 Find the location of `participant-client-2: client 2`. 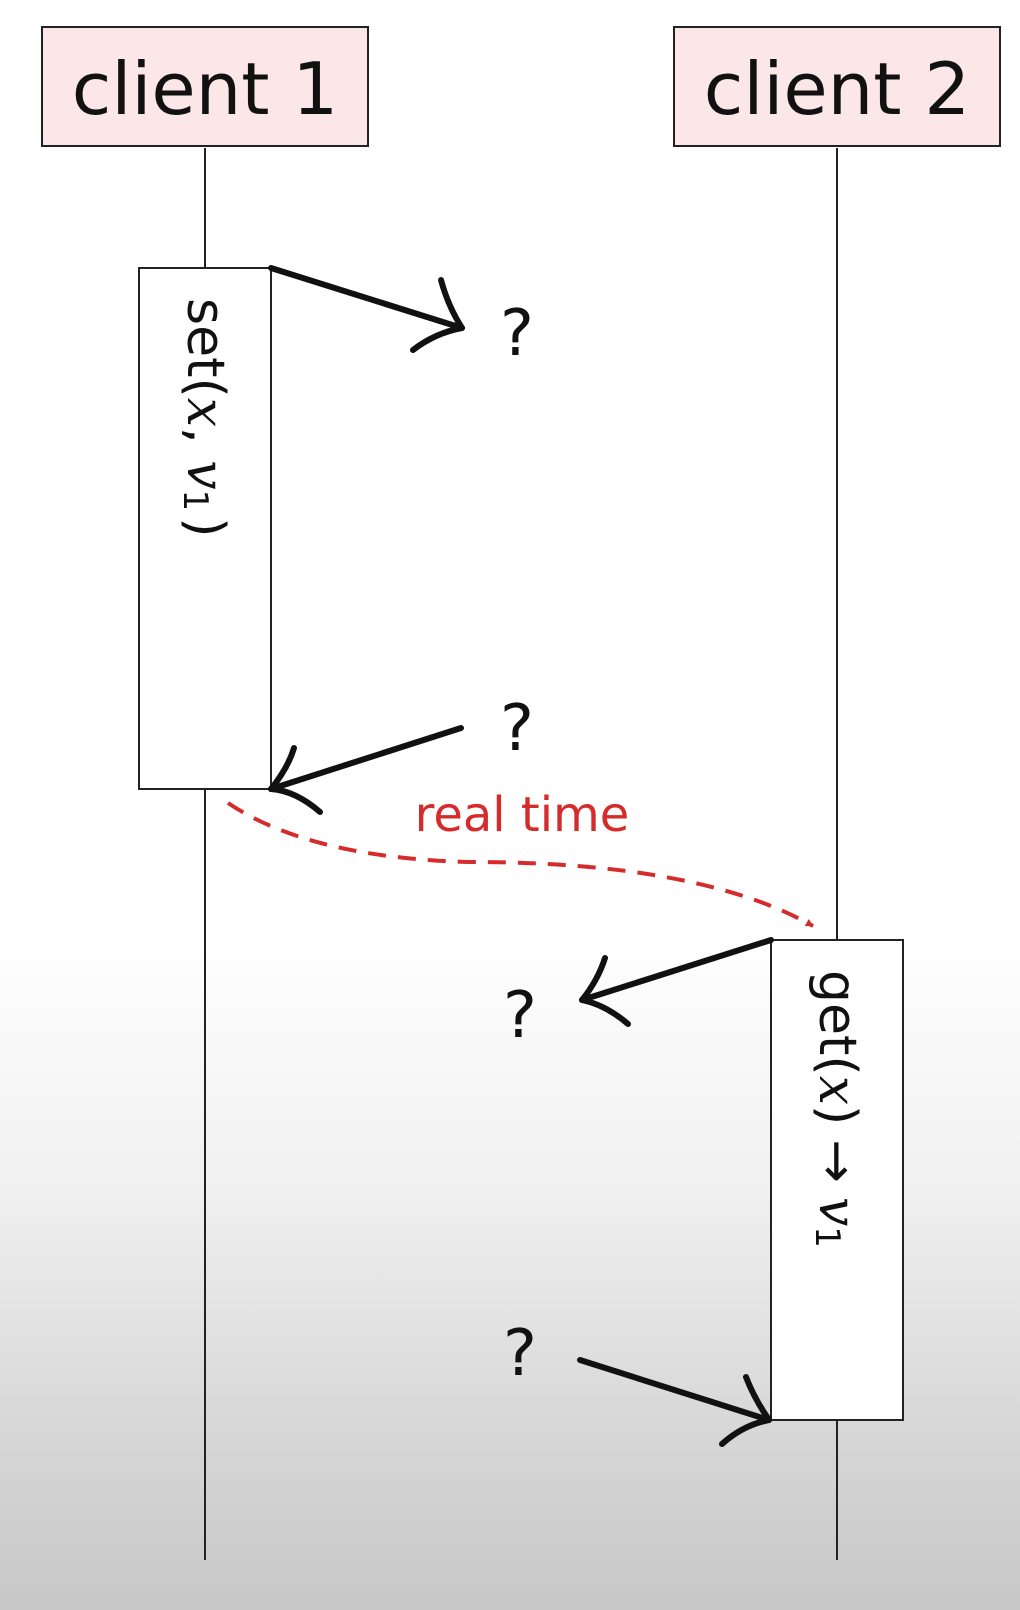

participant-client-2: client 2 is located at coordinates (837, 86).